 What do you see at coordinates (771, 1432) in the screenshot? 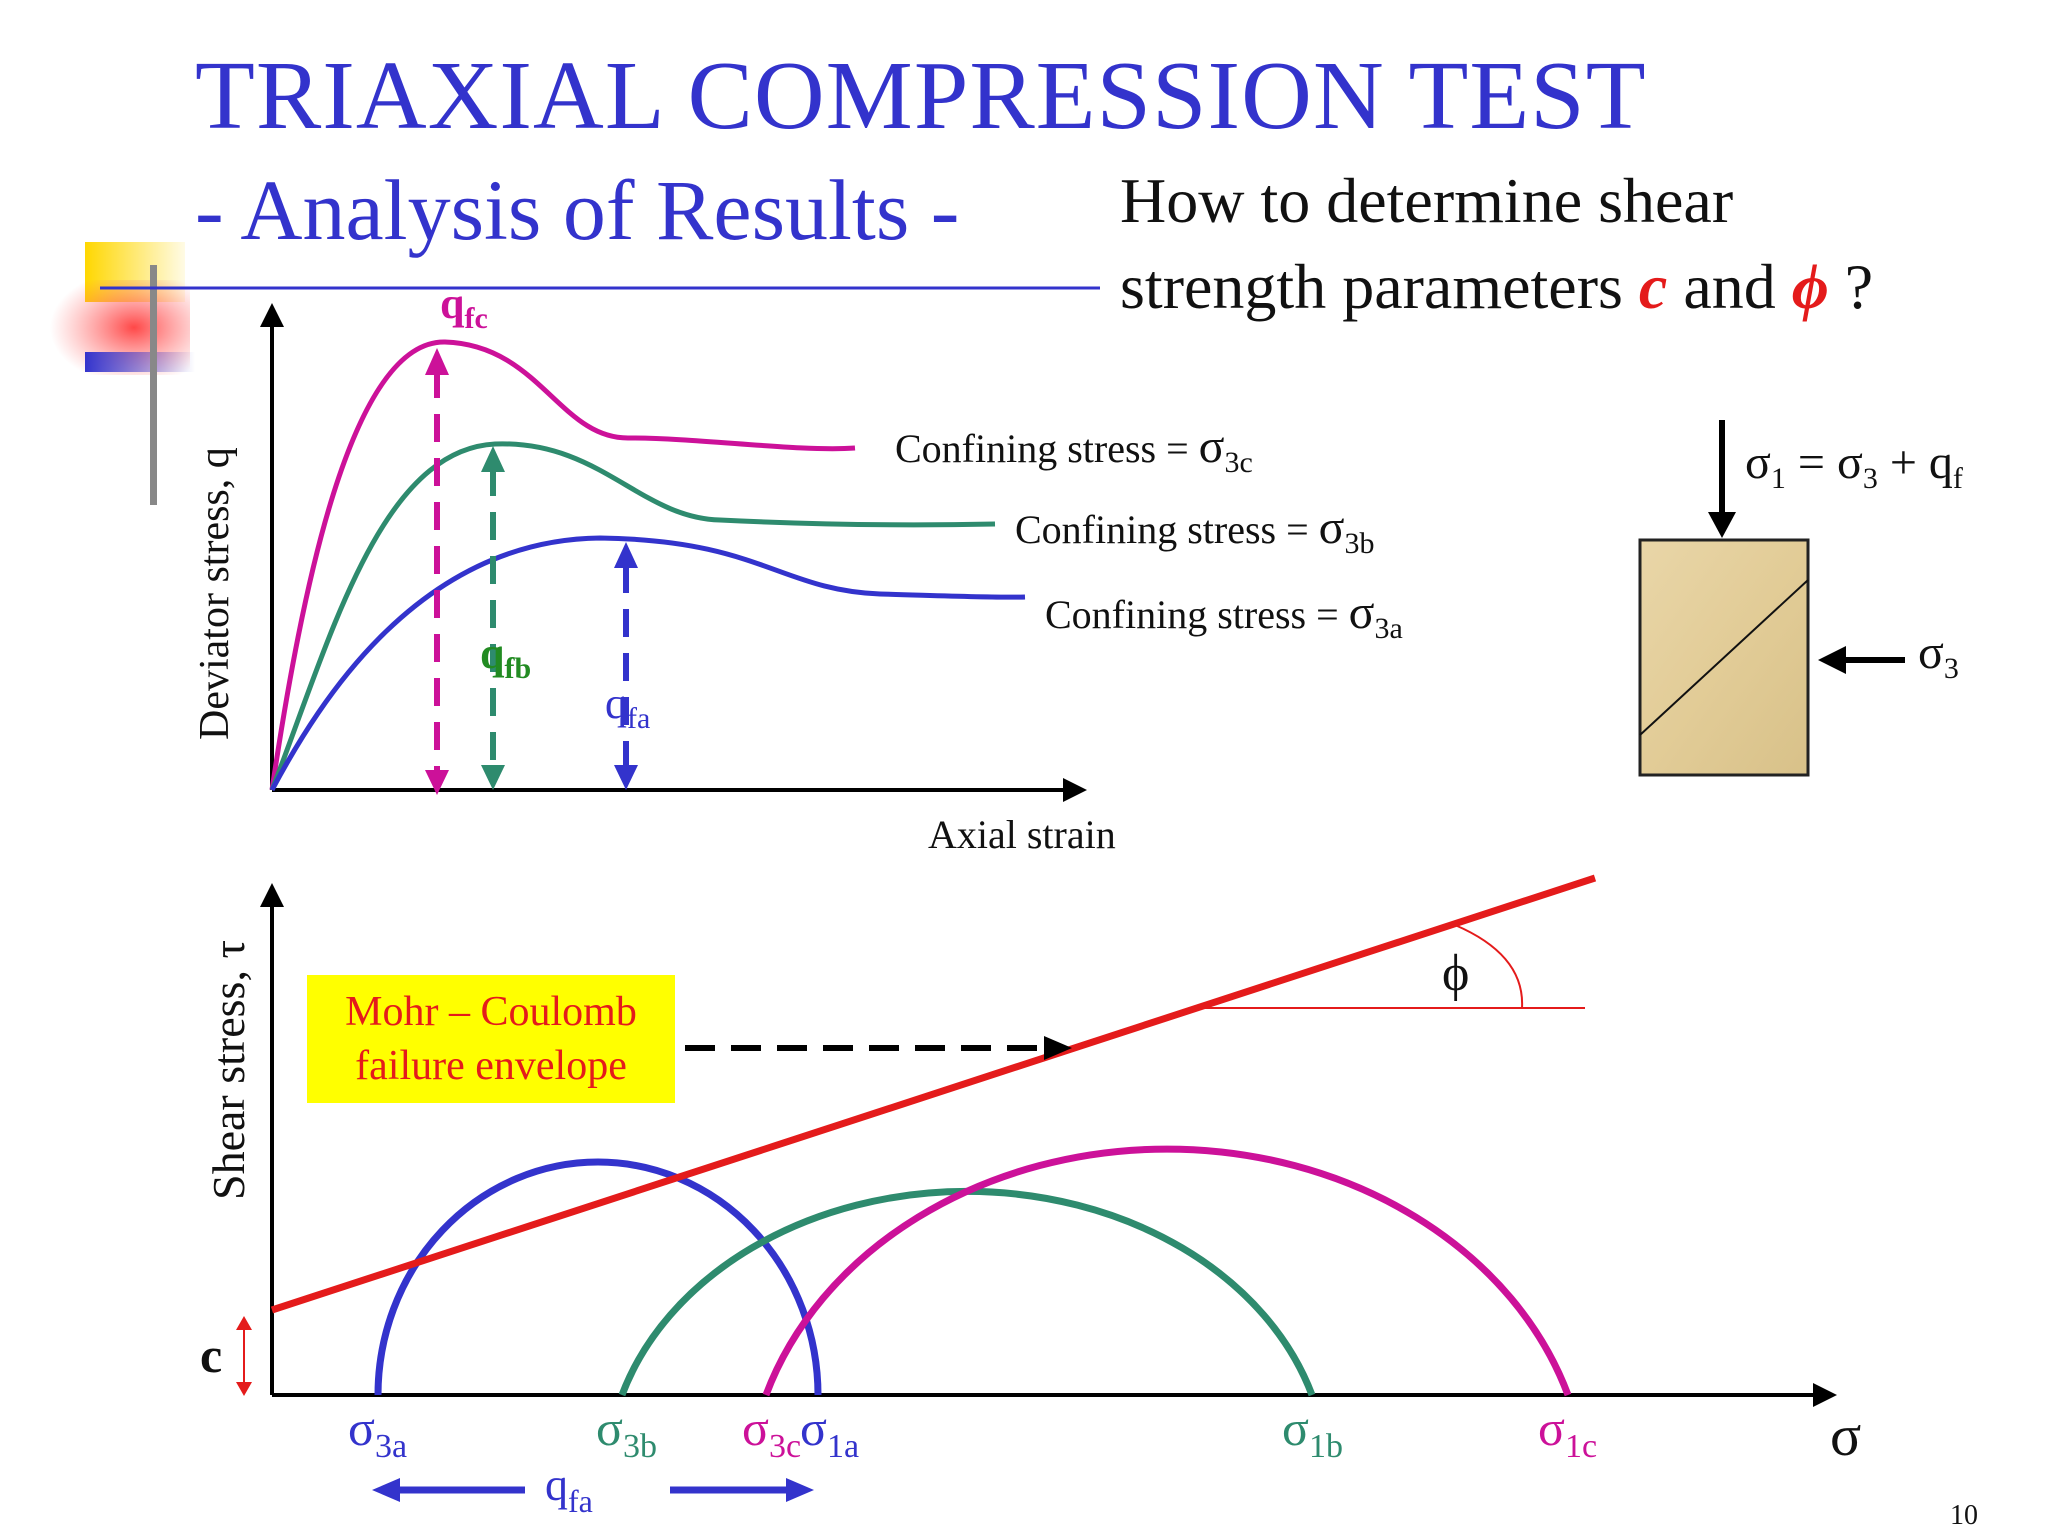
I see `tick-label-3c: σ3c` at bounding box center [771, 1432].